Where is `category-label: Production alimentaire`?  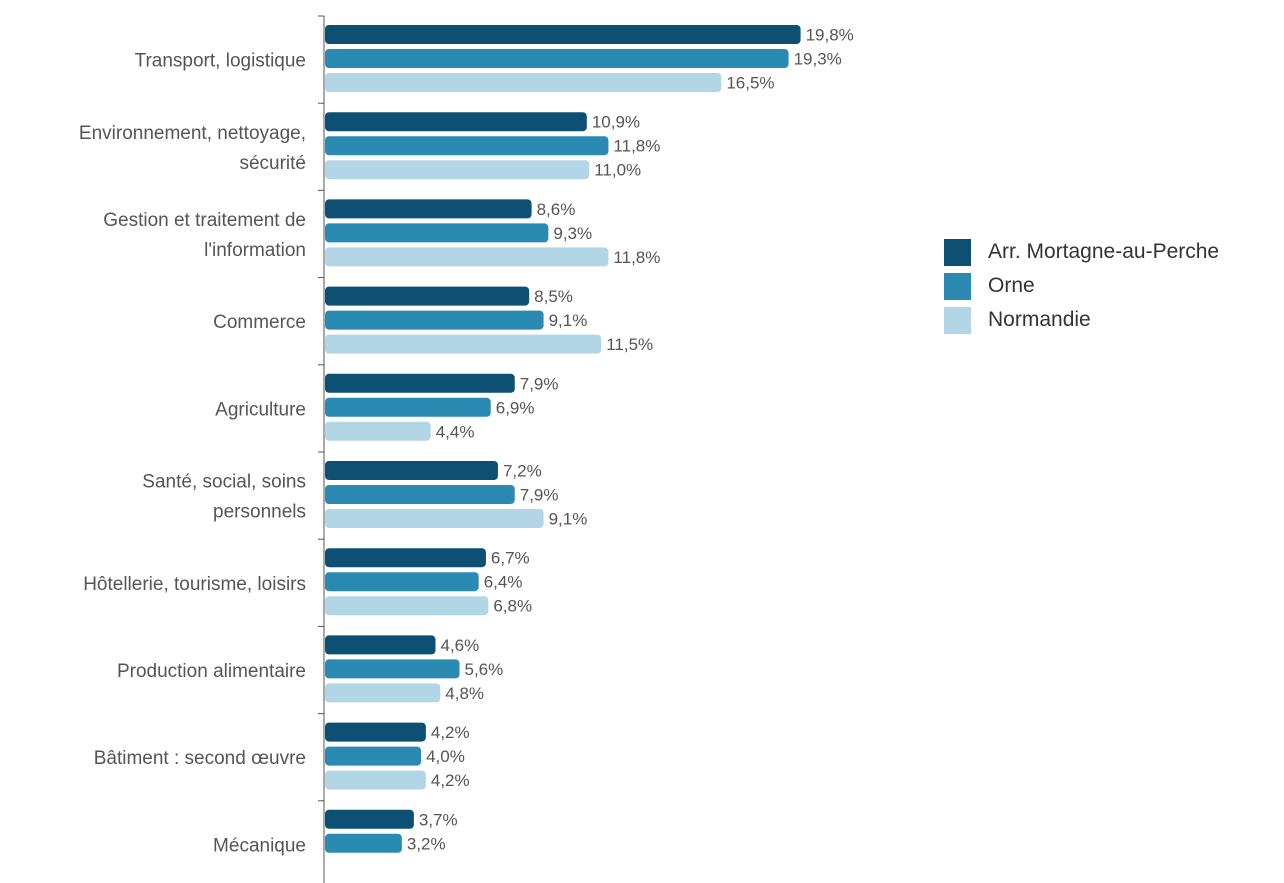 category-label: Production alimentaire is located at coordinates (211, 671).